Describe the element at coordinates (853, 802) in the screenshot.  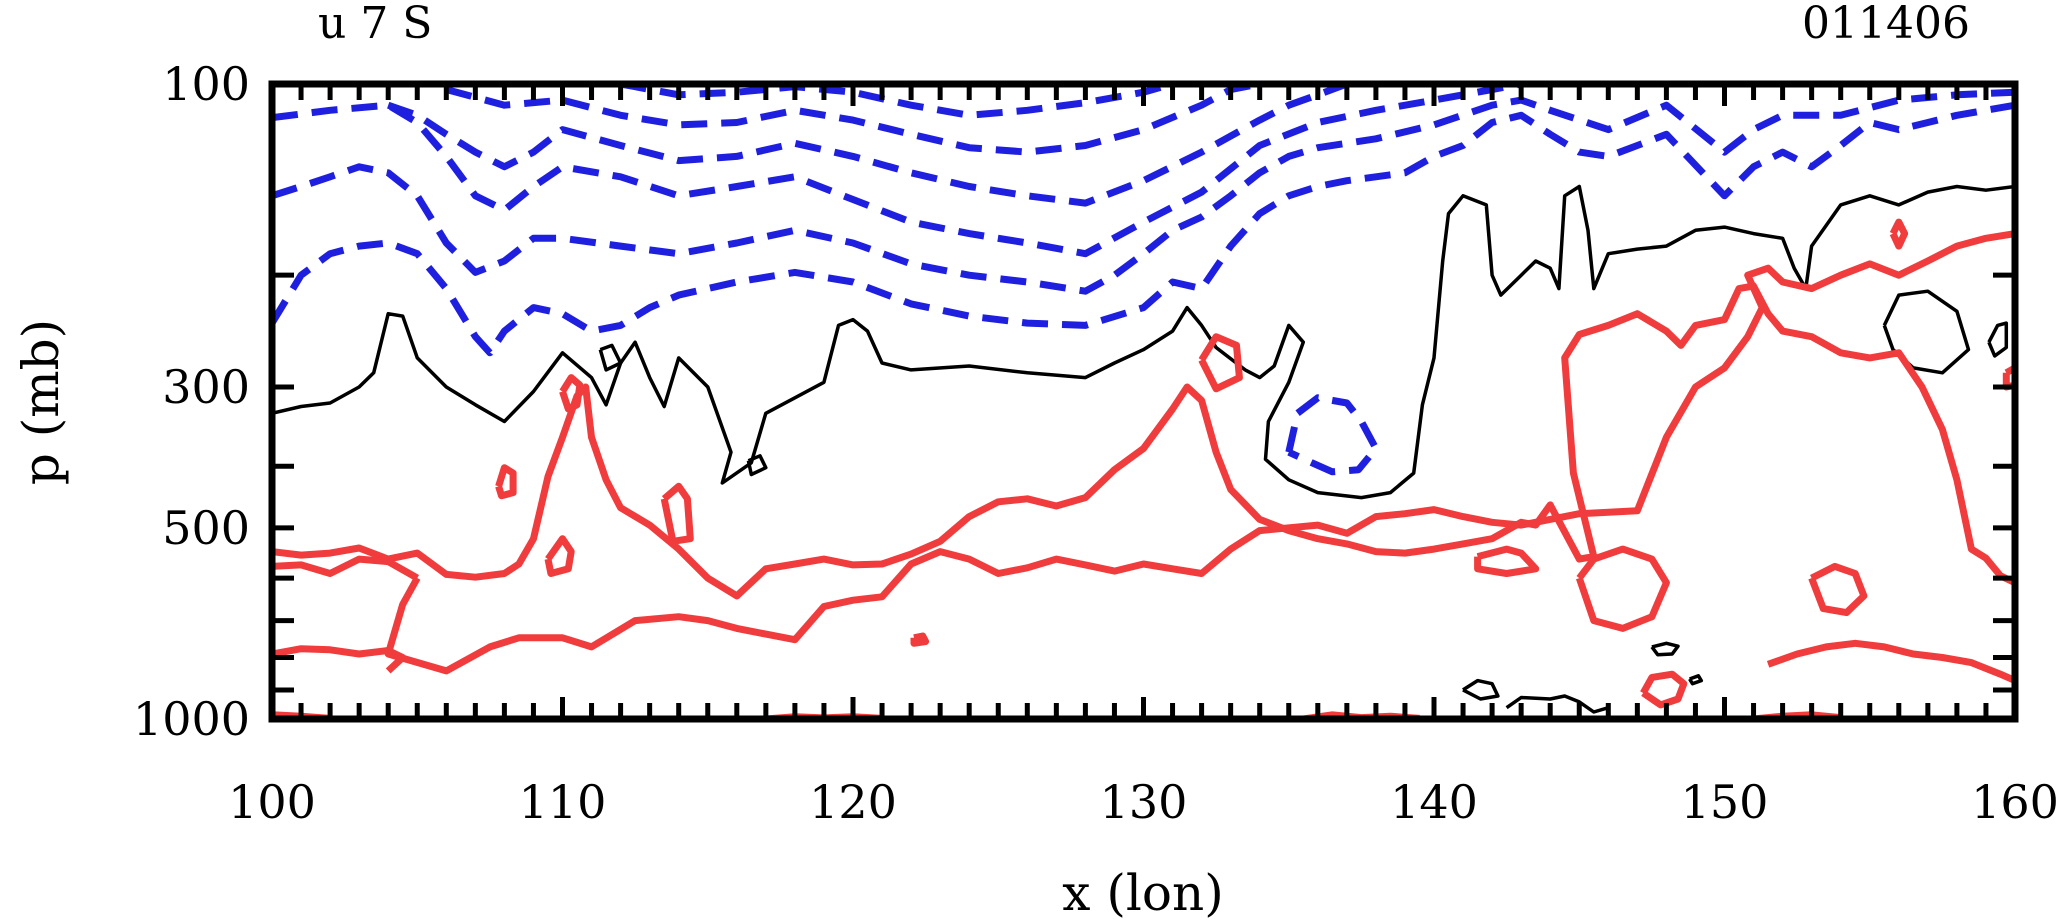
I see `x-tick-label-120: 120` at that location.